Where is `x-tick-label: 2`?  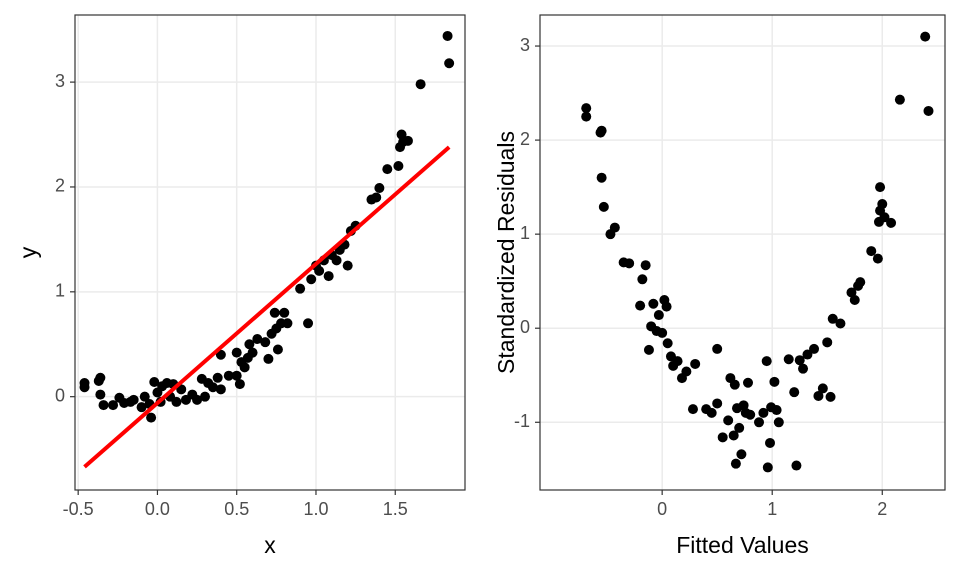 x-tick-label: 2 is located at coordinates (882, 509).